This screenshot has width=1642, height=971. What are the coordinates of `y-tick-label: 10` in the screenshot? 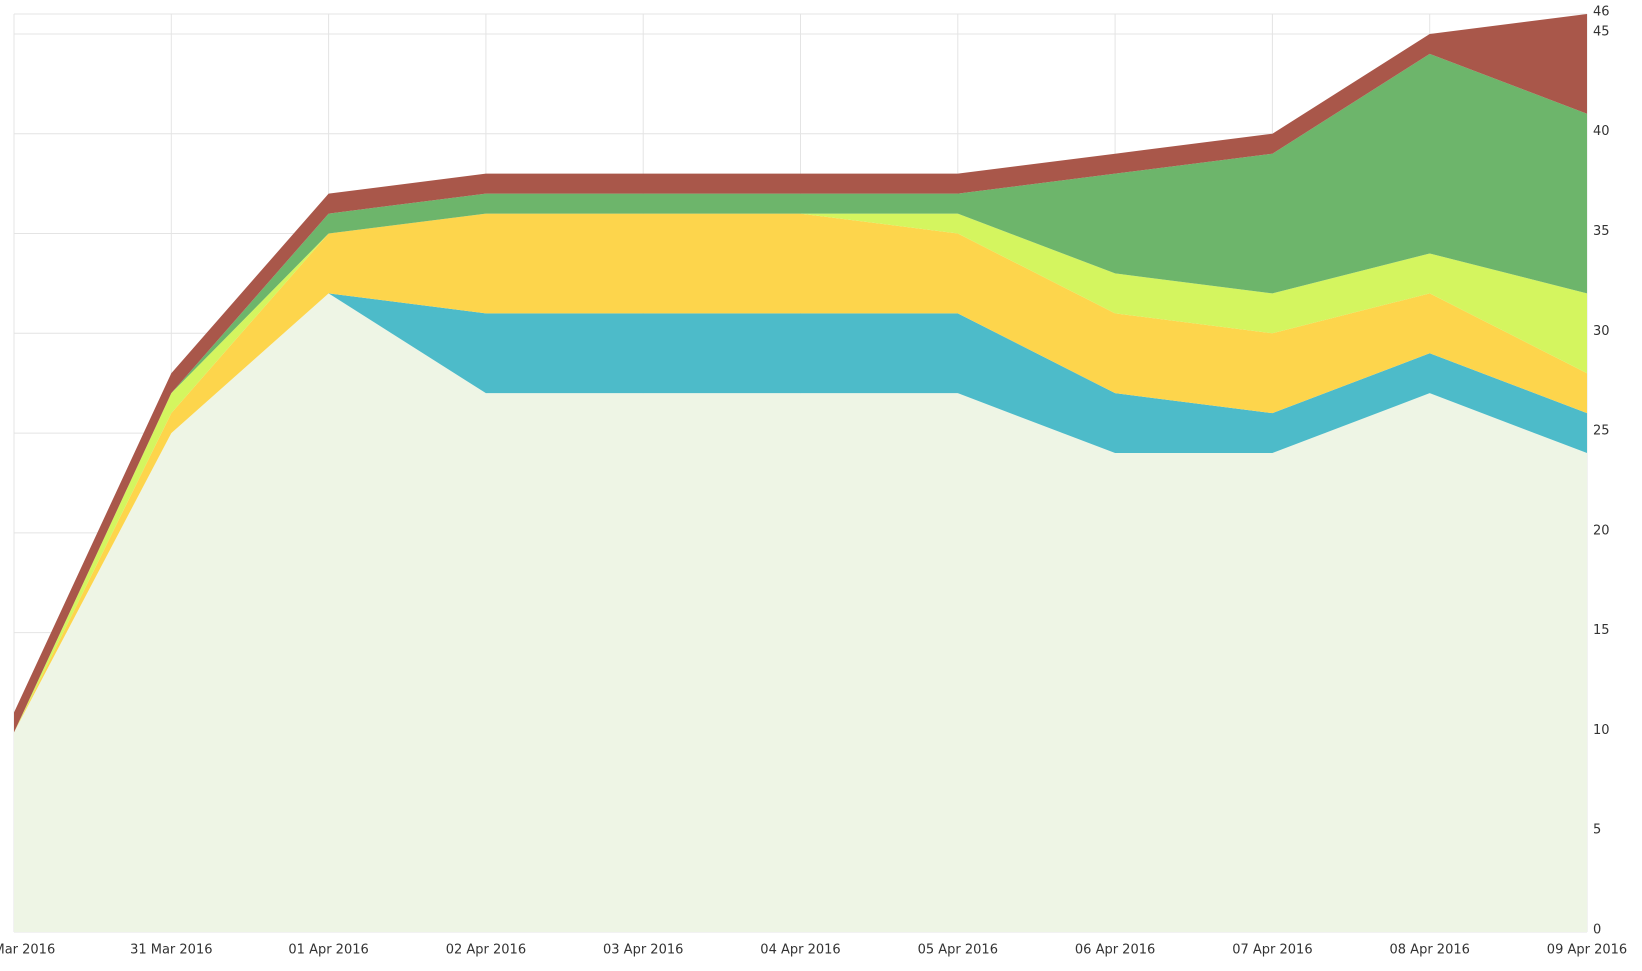 It's located at (1601, 730).